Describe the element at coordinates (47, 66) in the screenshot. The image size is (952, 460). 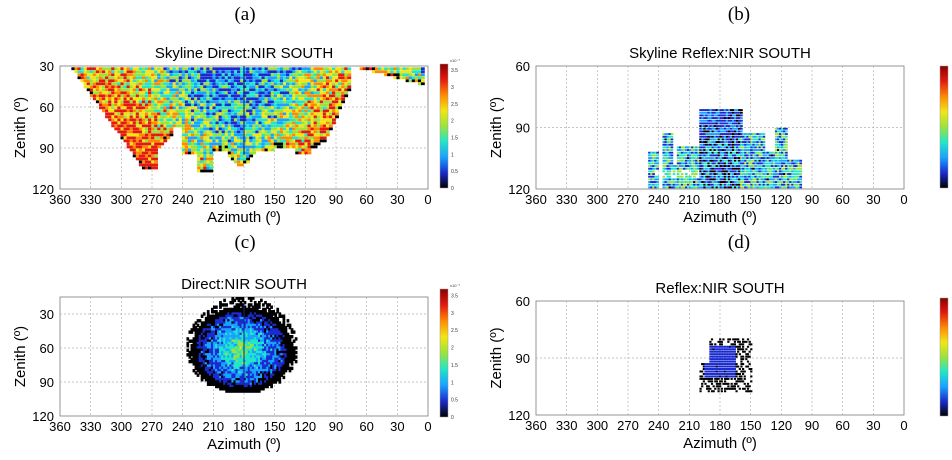
I see `y-tick-label: 30` at that location.